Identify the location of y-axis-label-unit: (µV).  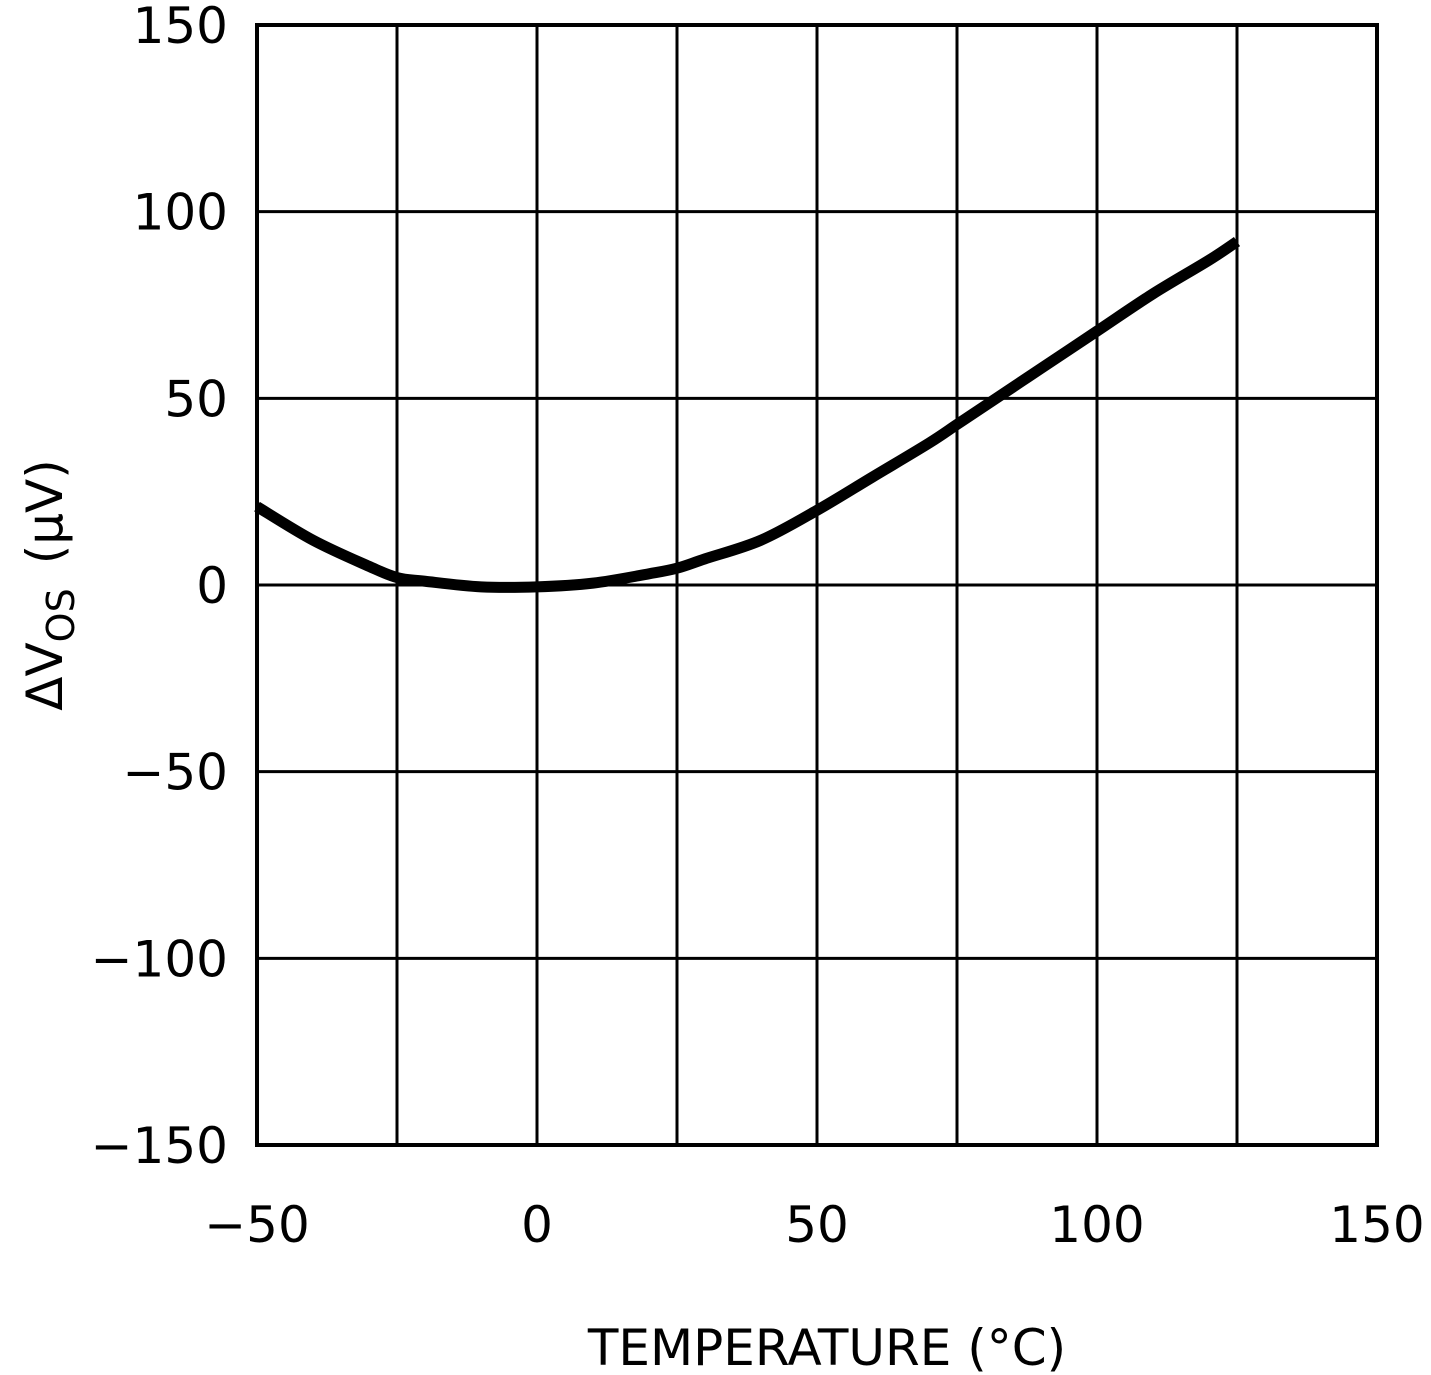
(45, 511).